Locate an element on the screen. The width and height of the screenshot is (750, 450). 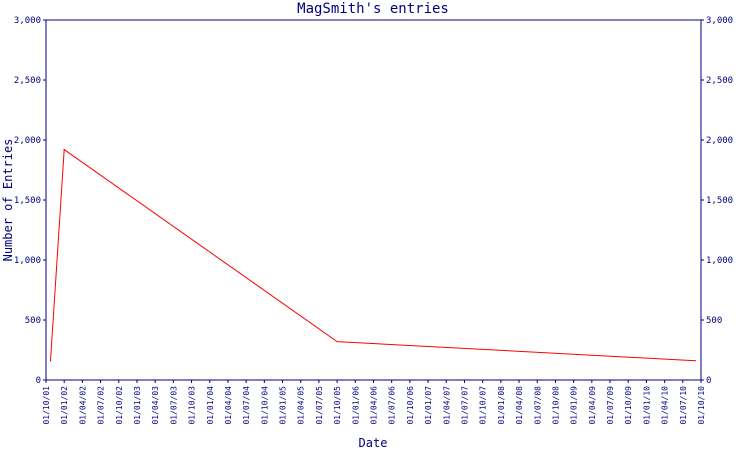
x-tick-label: 01/04/09 is located at coordinates (592, 405).